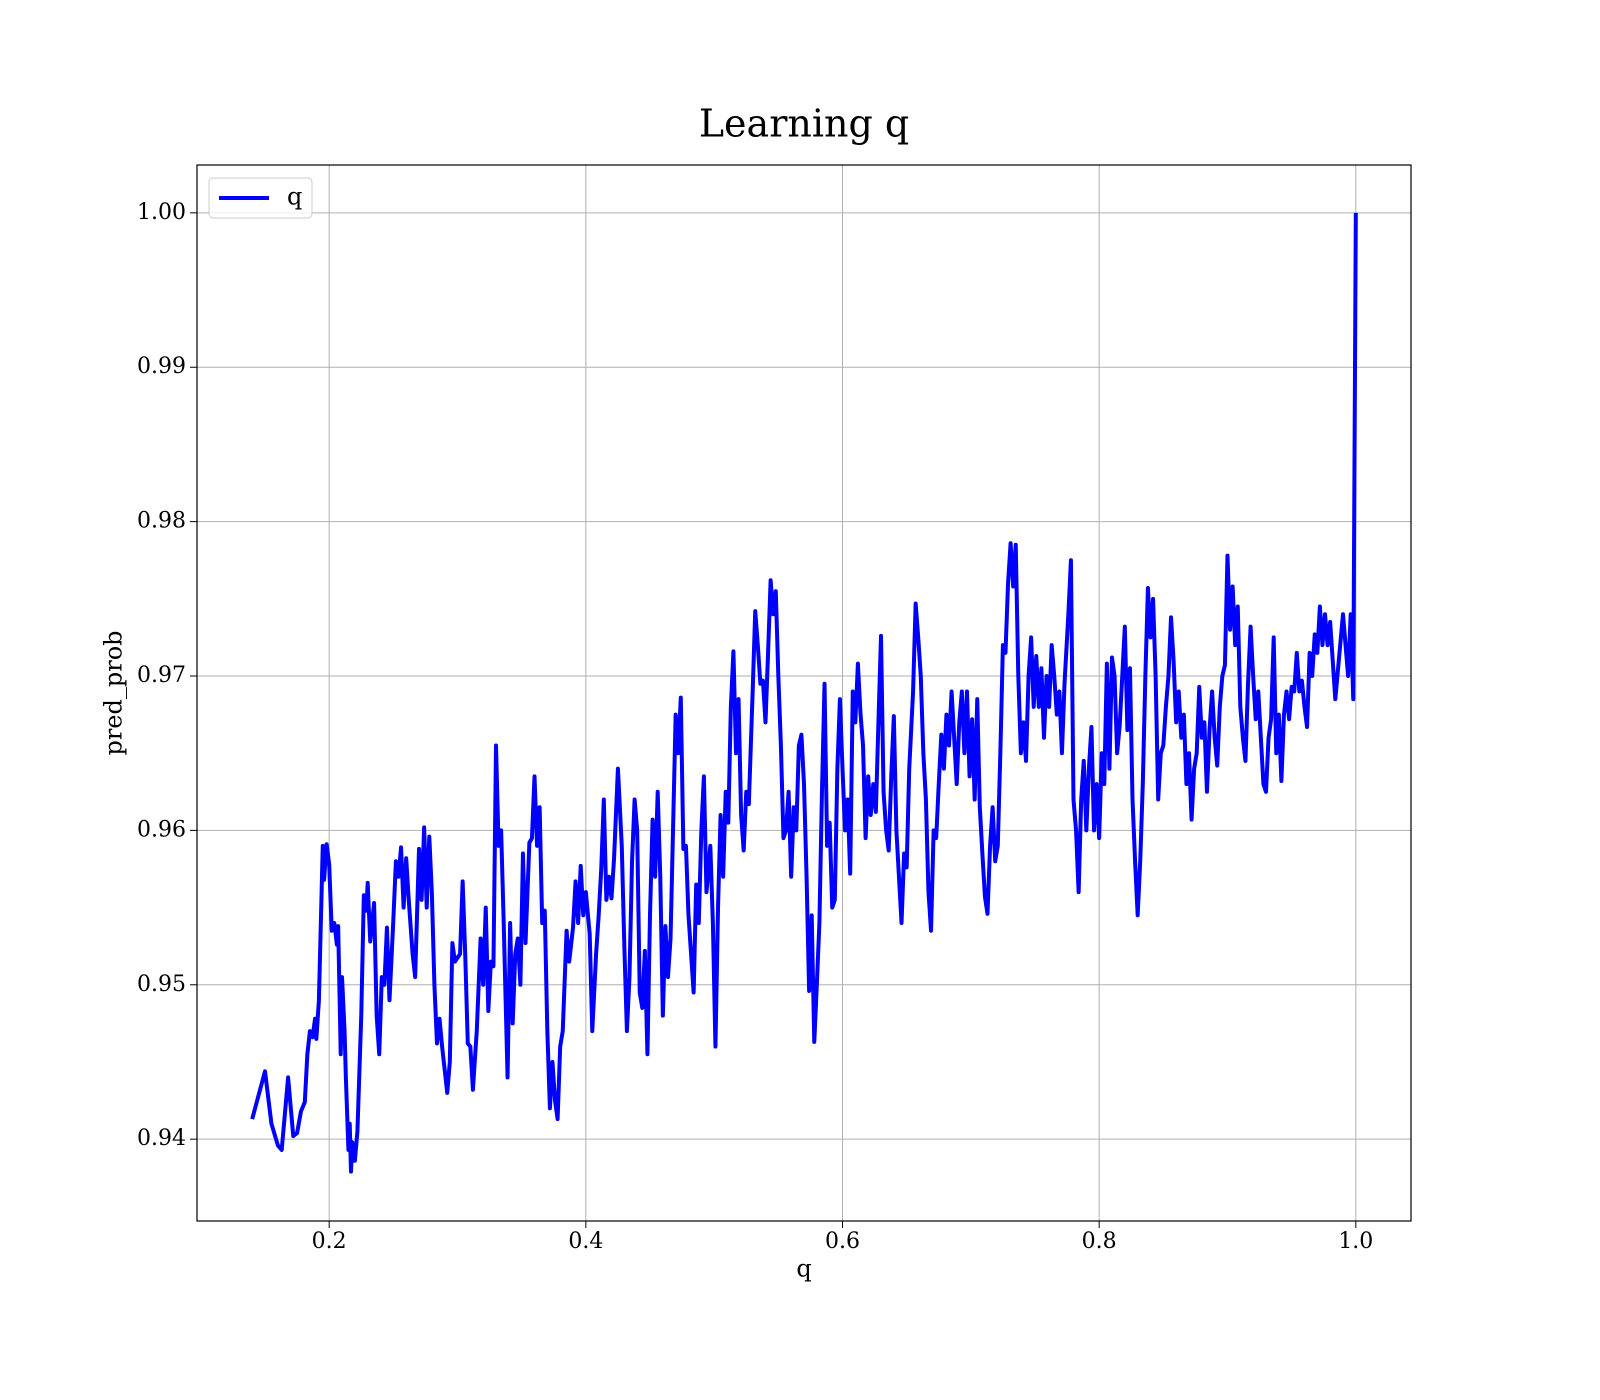 Image resolution: width=1600 pixels, height=1400 pixels. Describe the element at coordinates (161, 675) in the screenshot. I see `y-tick-label: 0.97` at that location.